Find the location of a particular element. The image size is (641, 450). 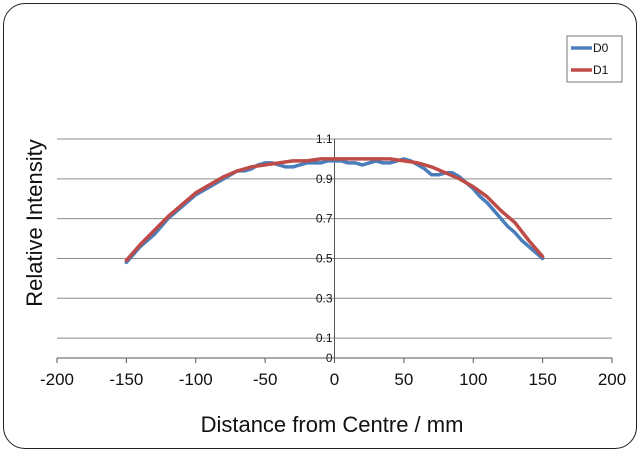

x-axis-title: Distance from Centre / mm is located at coordinates (332, 424).